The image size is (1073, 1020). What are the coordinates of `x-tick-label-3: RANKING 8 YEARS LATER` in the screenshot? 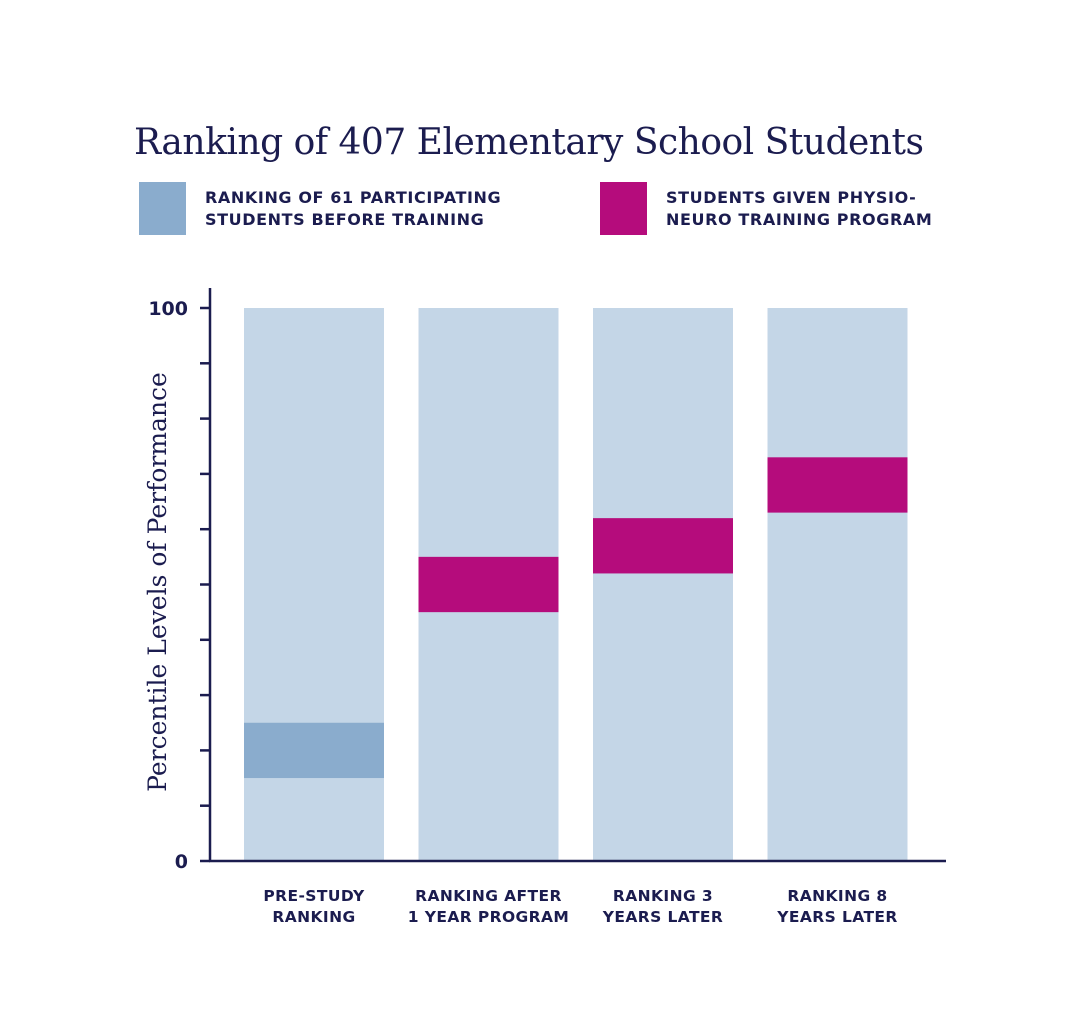 It's located at (836, 906).